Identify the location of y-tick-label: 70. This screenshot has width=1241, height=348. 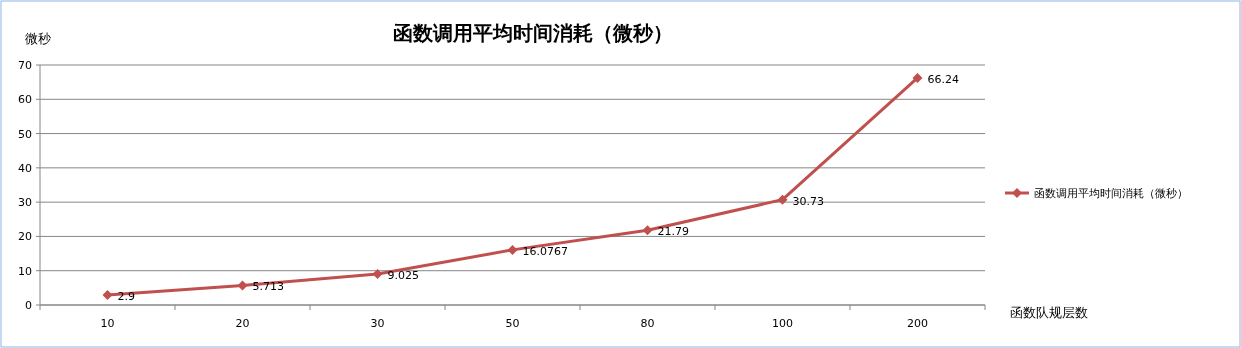
(25, 65).